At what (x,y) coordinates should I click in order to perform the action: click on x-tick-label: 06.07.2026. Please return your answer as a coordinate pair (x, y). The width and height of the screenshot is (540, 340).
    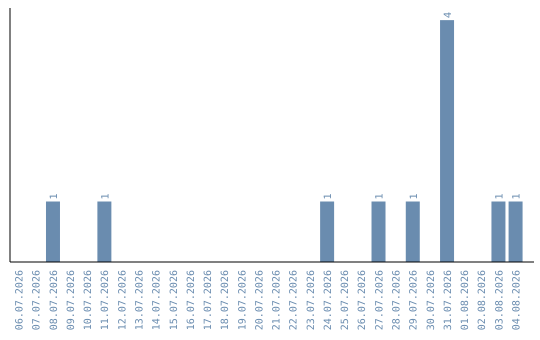
    Looking at the image, I should click on (20, 300).